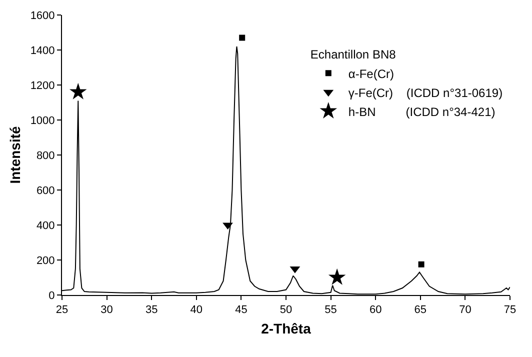  Describe the element at coordinates (42, 120) in the screenshot. I see `y-tick-label: 1000` at that location.